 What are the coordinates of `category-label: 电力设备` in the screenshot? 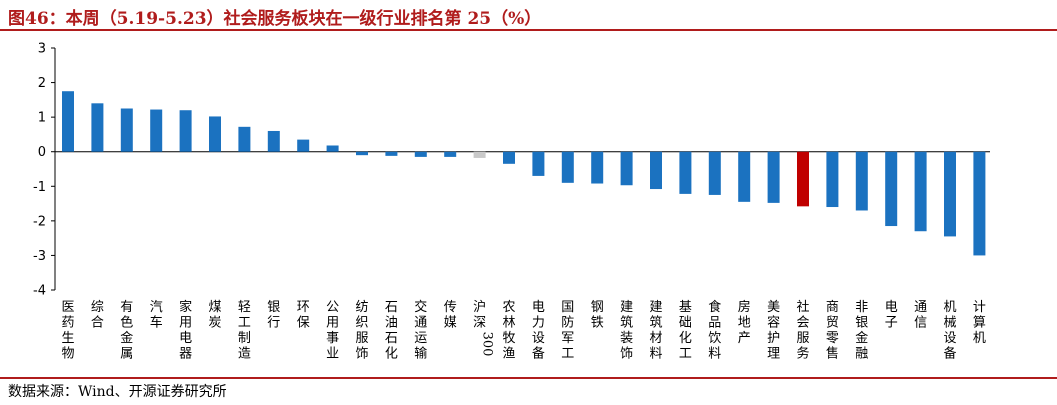 It's located at (538, 331).